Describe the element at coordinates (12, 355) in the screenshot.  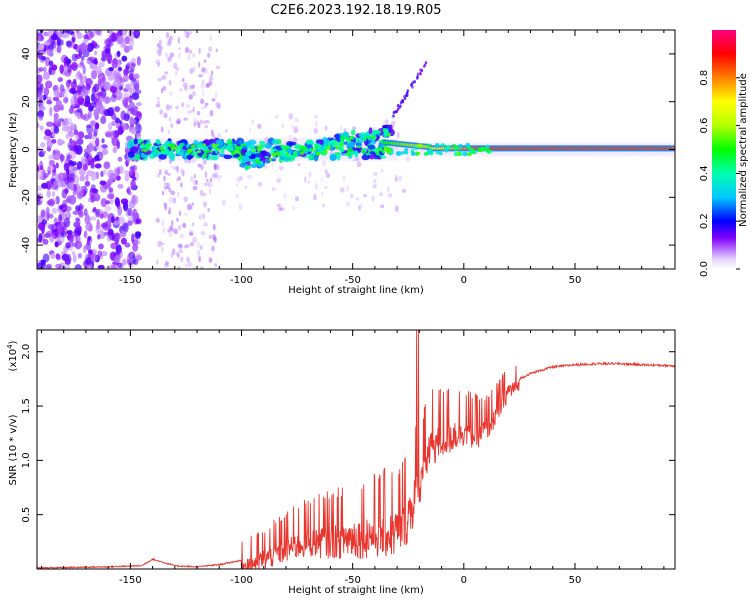
I see `svg-text: (x104)` at that location.